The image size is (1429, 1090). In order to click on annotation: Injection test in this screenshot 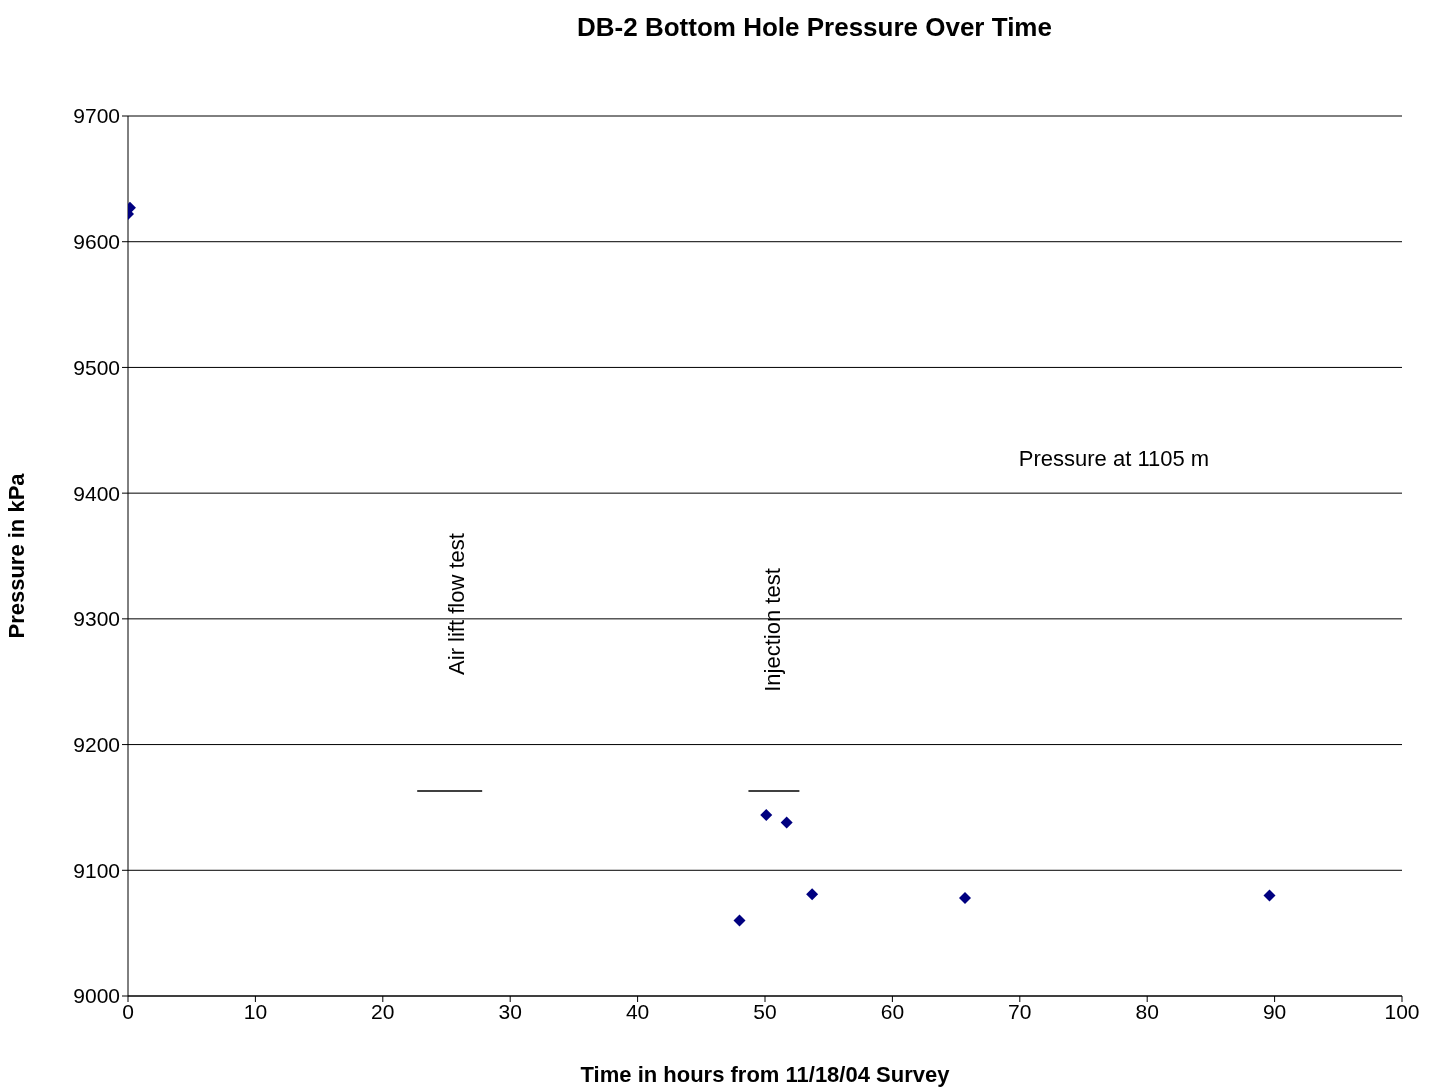, I will do `click(773, 630)`.